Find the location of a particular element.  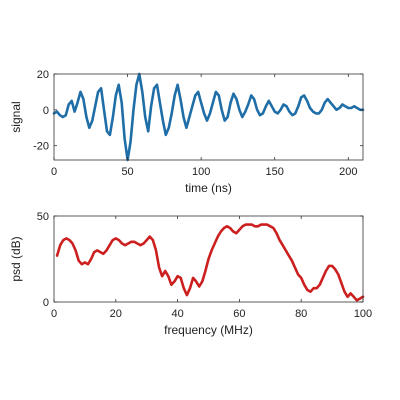

psd-x-axis-label: frequency (MHz) is located at coordinates (208, 330).